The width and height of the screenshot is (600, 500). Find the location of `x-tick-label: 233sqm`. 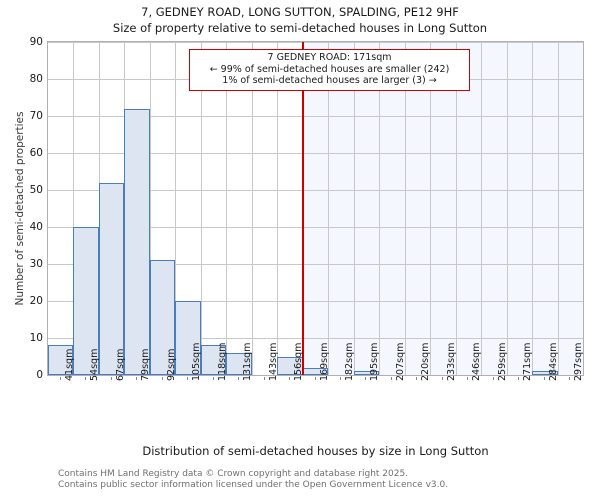

x-tick-label: 233sqm is located at coordinates (451, 361).